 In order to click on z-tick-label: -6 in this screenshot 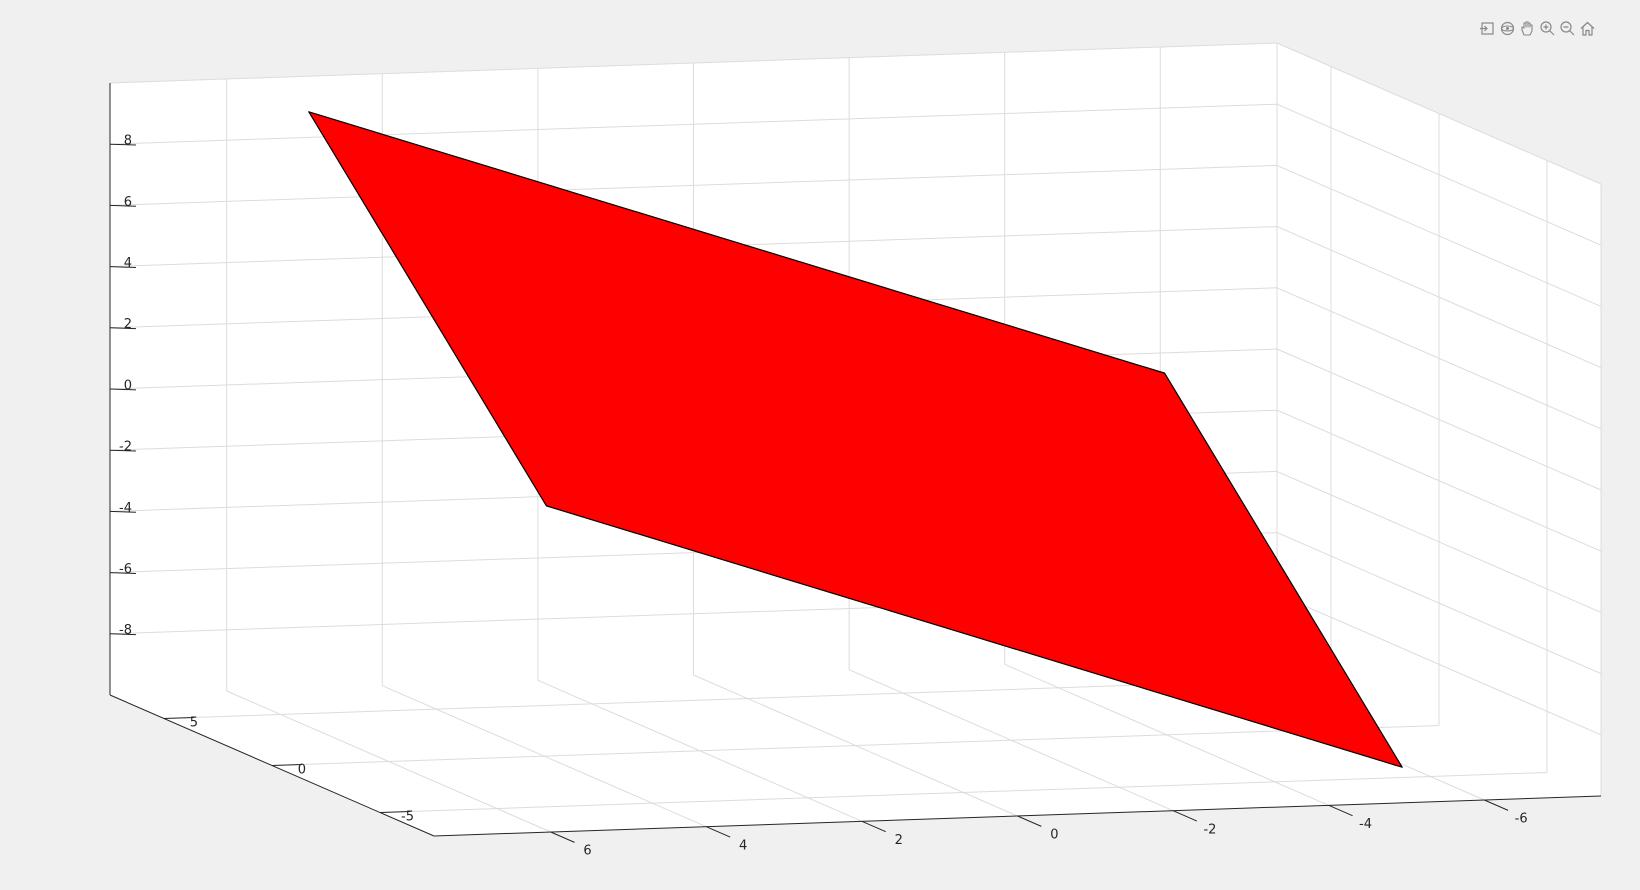, I will do `click(125, 569)`.